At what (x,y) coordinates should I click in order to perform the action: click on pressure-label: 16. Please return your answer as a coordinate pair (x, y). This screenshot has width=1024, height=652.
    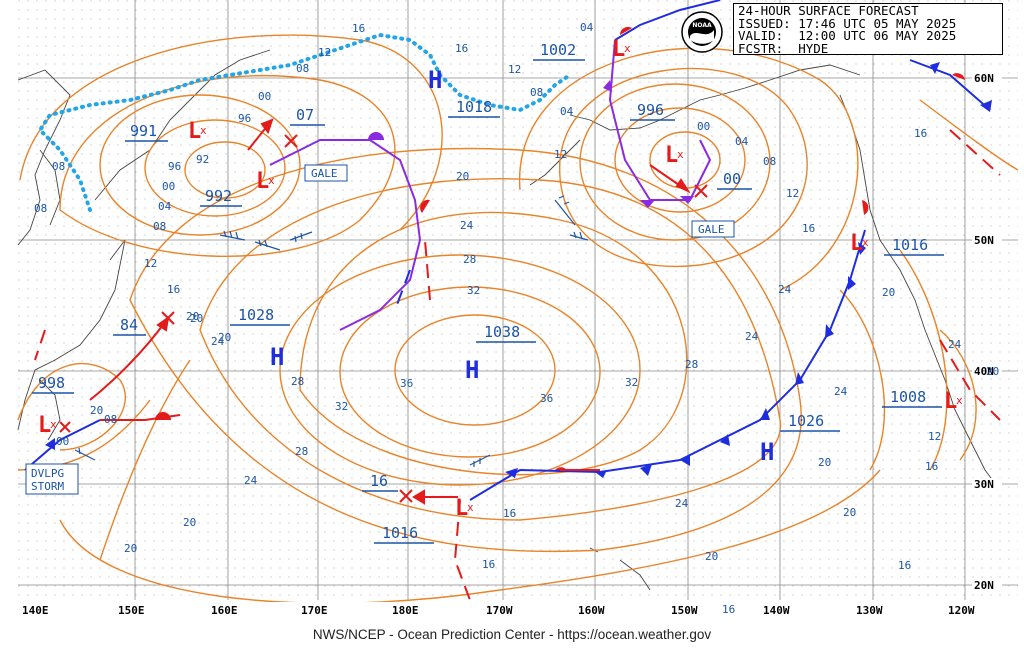
    Looking at the image, I should click on (379, 481).